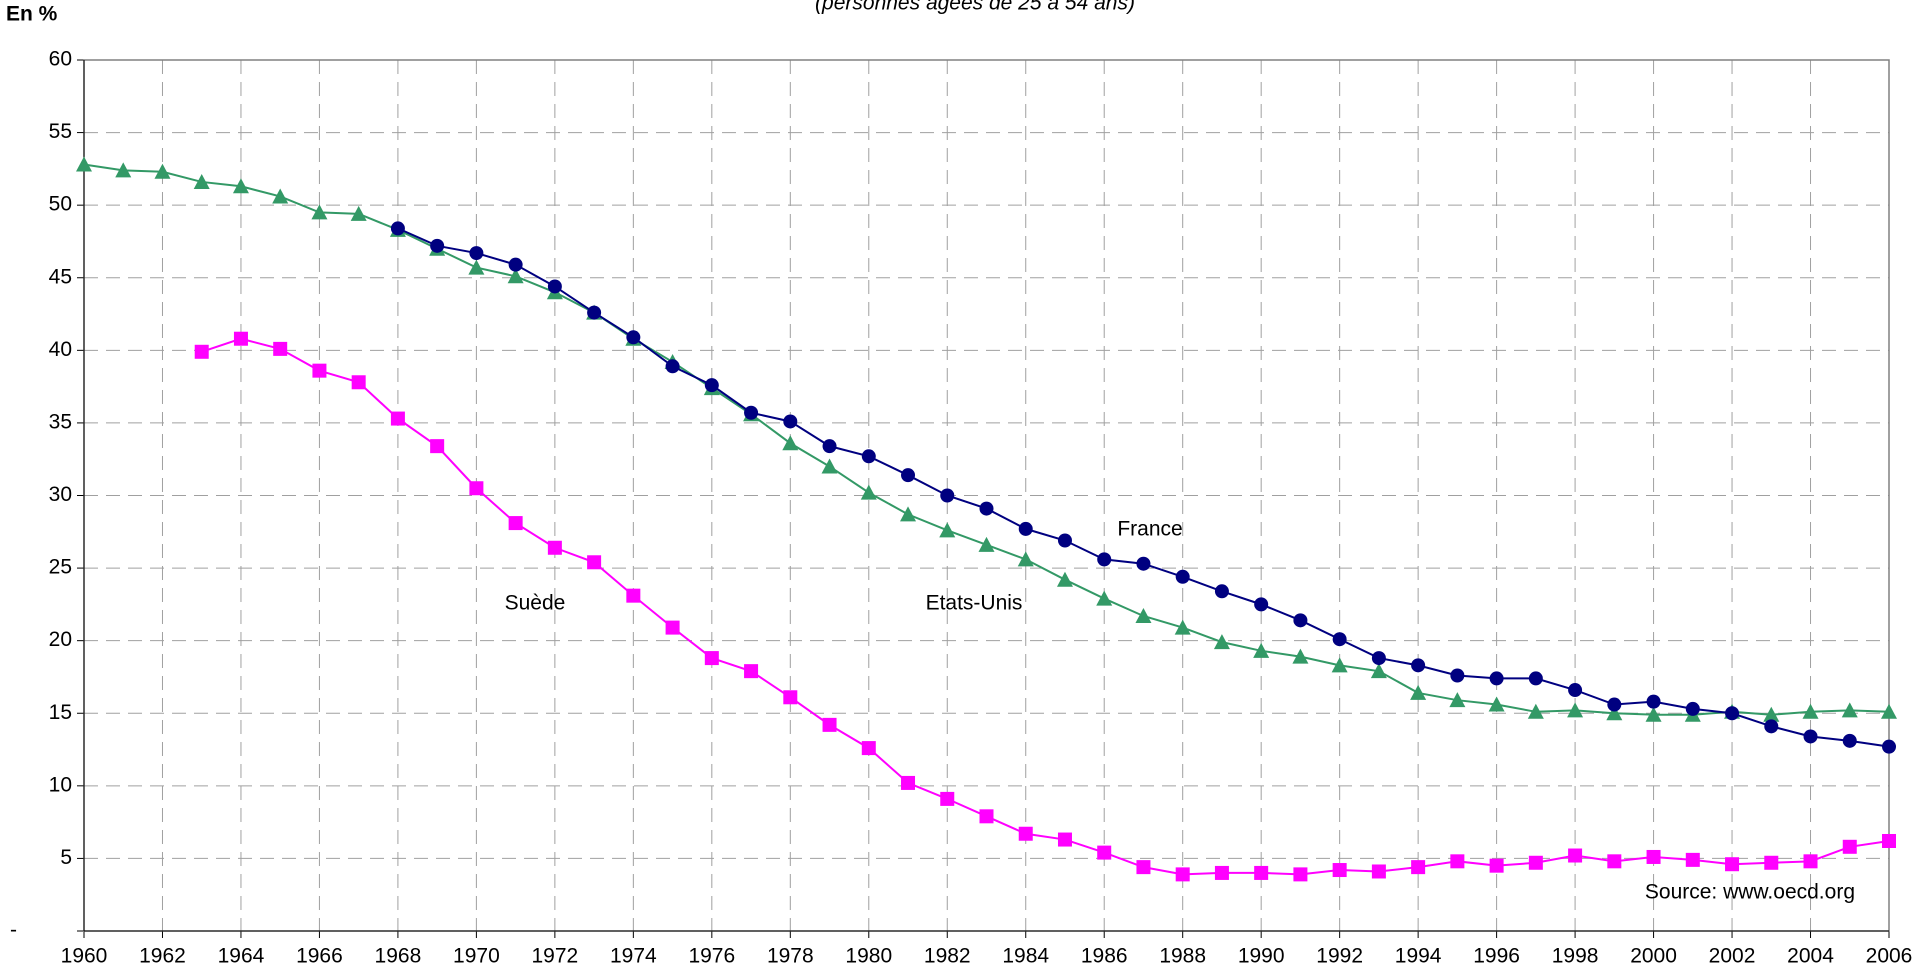  I want to click on y-tick-label: 45, so click(60, 276).